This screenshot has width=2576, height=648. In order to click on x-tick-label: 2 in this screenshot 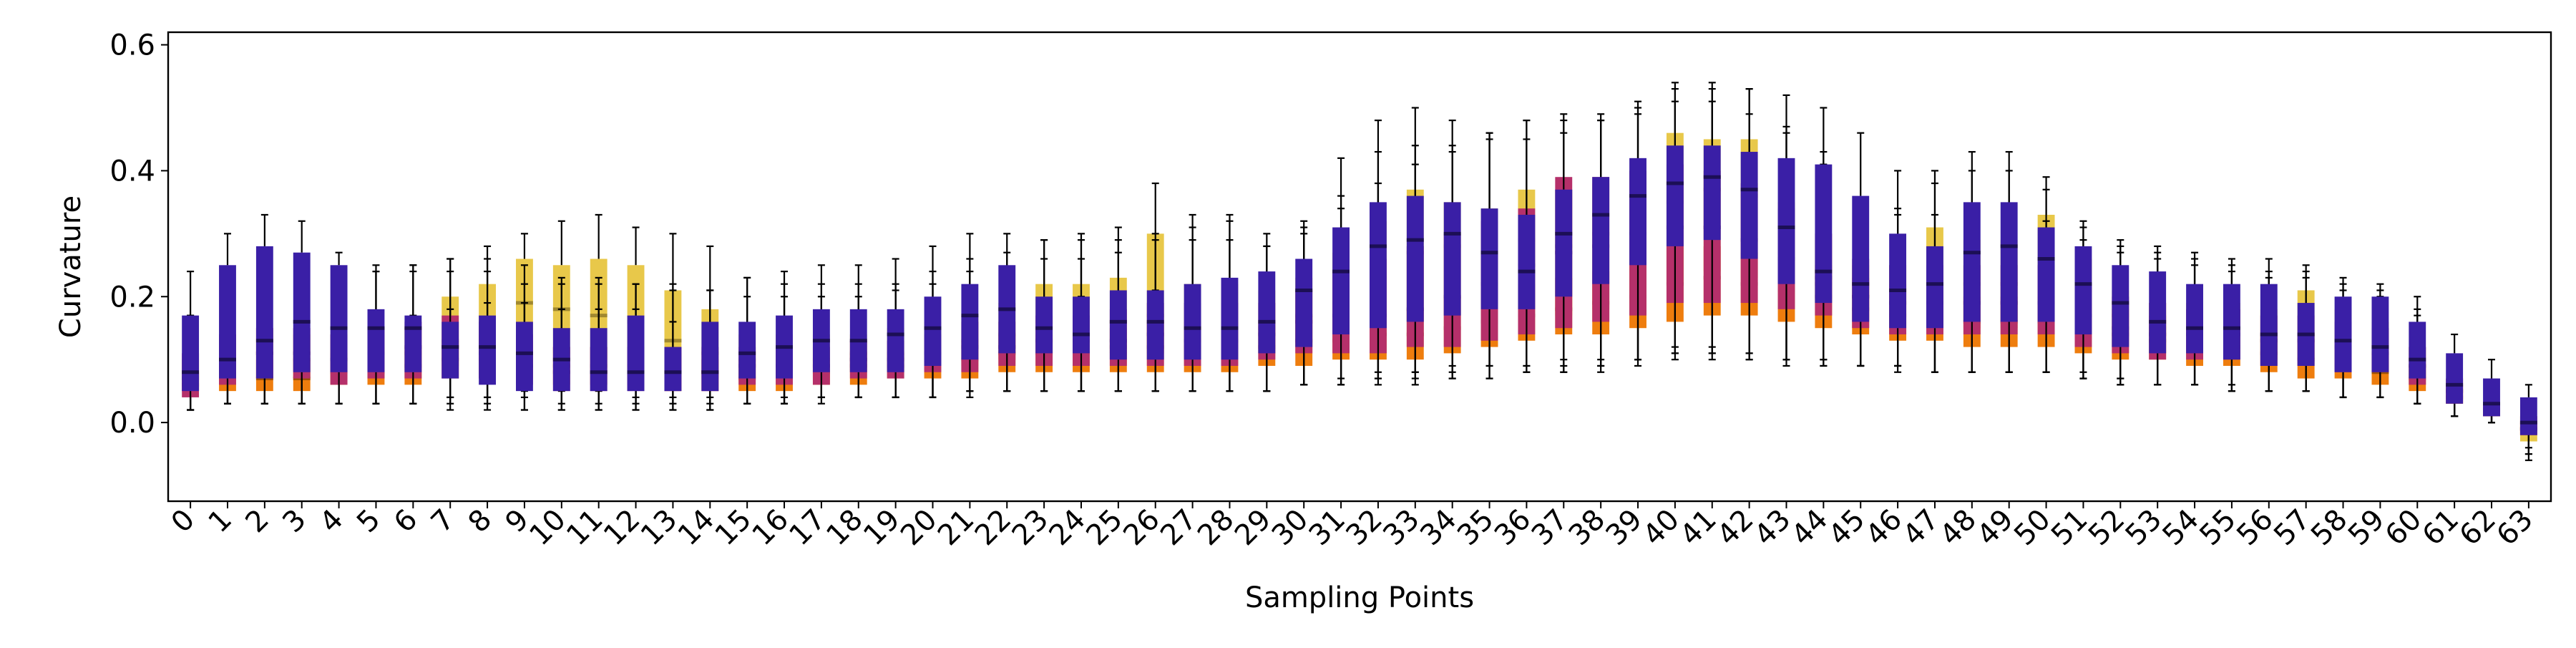, I will do `click(257, 521)`.